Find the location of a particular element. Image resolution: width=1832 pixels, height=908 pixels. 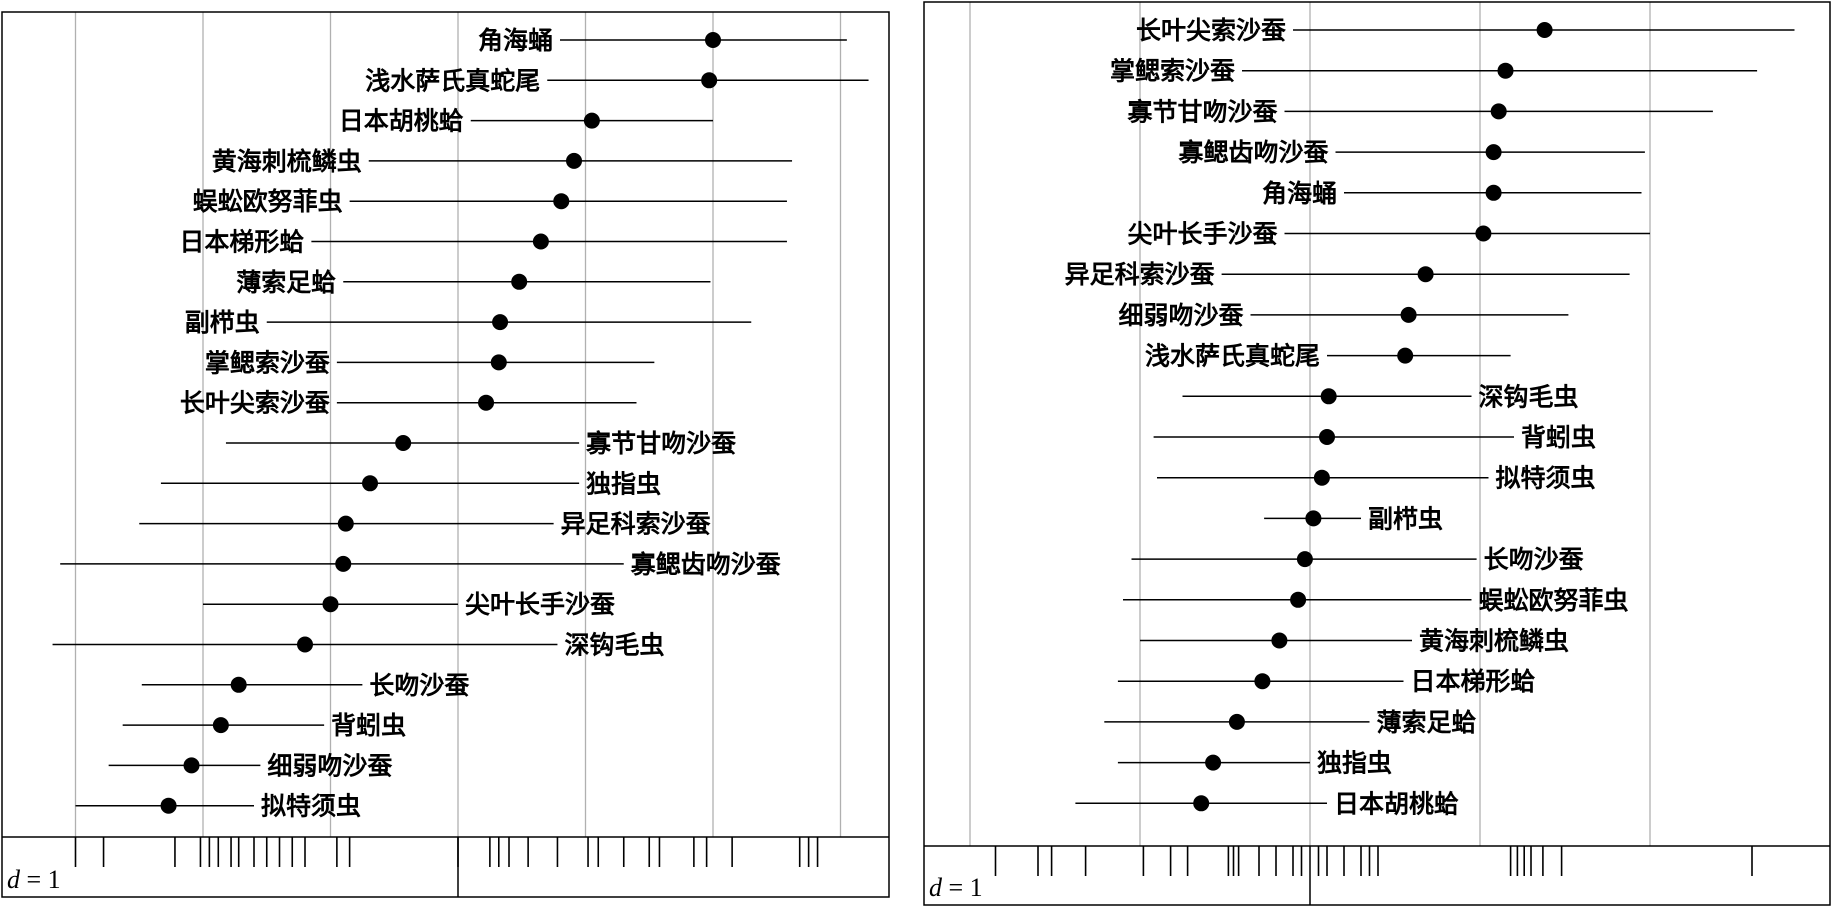

row-left-6: 薄索足蛤 is located at coordinates (473, 282).